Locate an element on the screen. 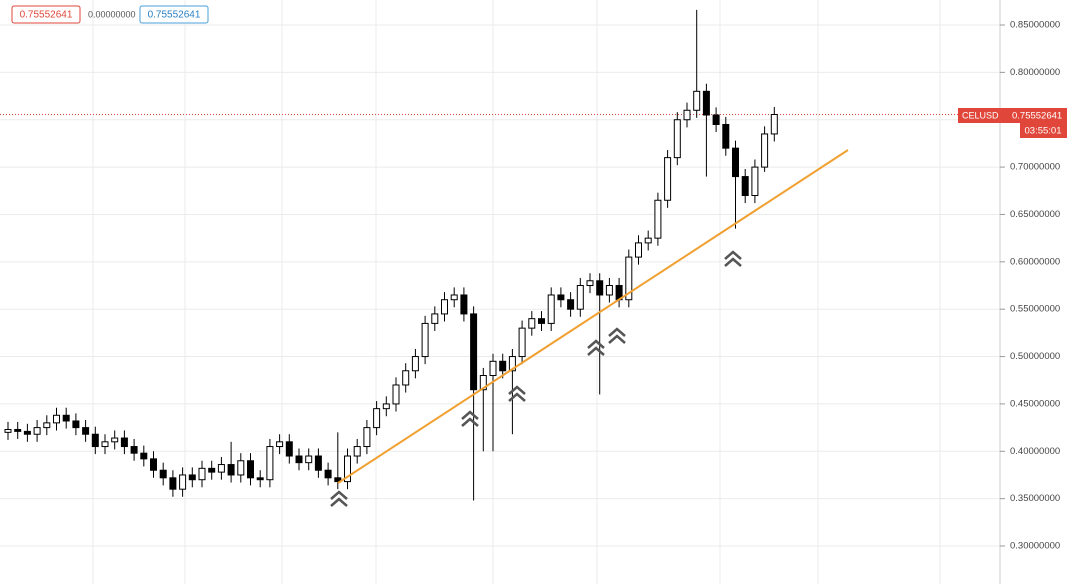 The width and height of the screenshot is (1080, 584). y-tick-label: 0.70000000 is located at coordinates (1035, 167).